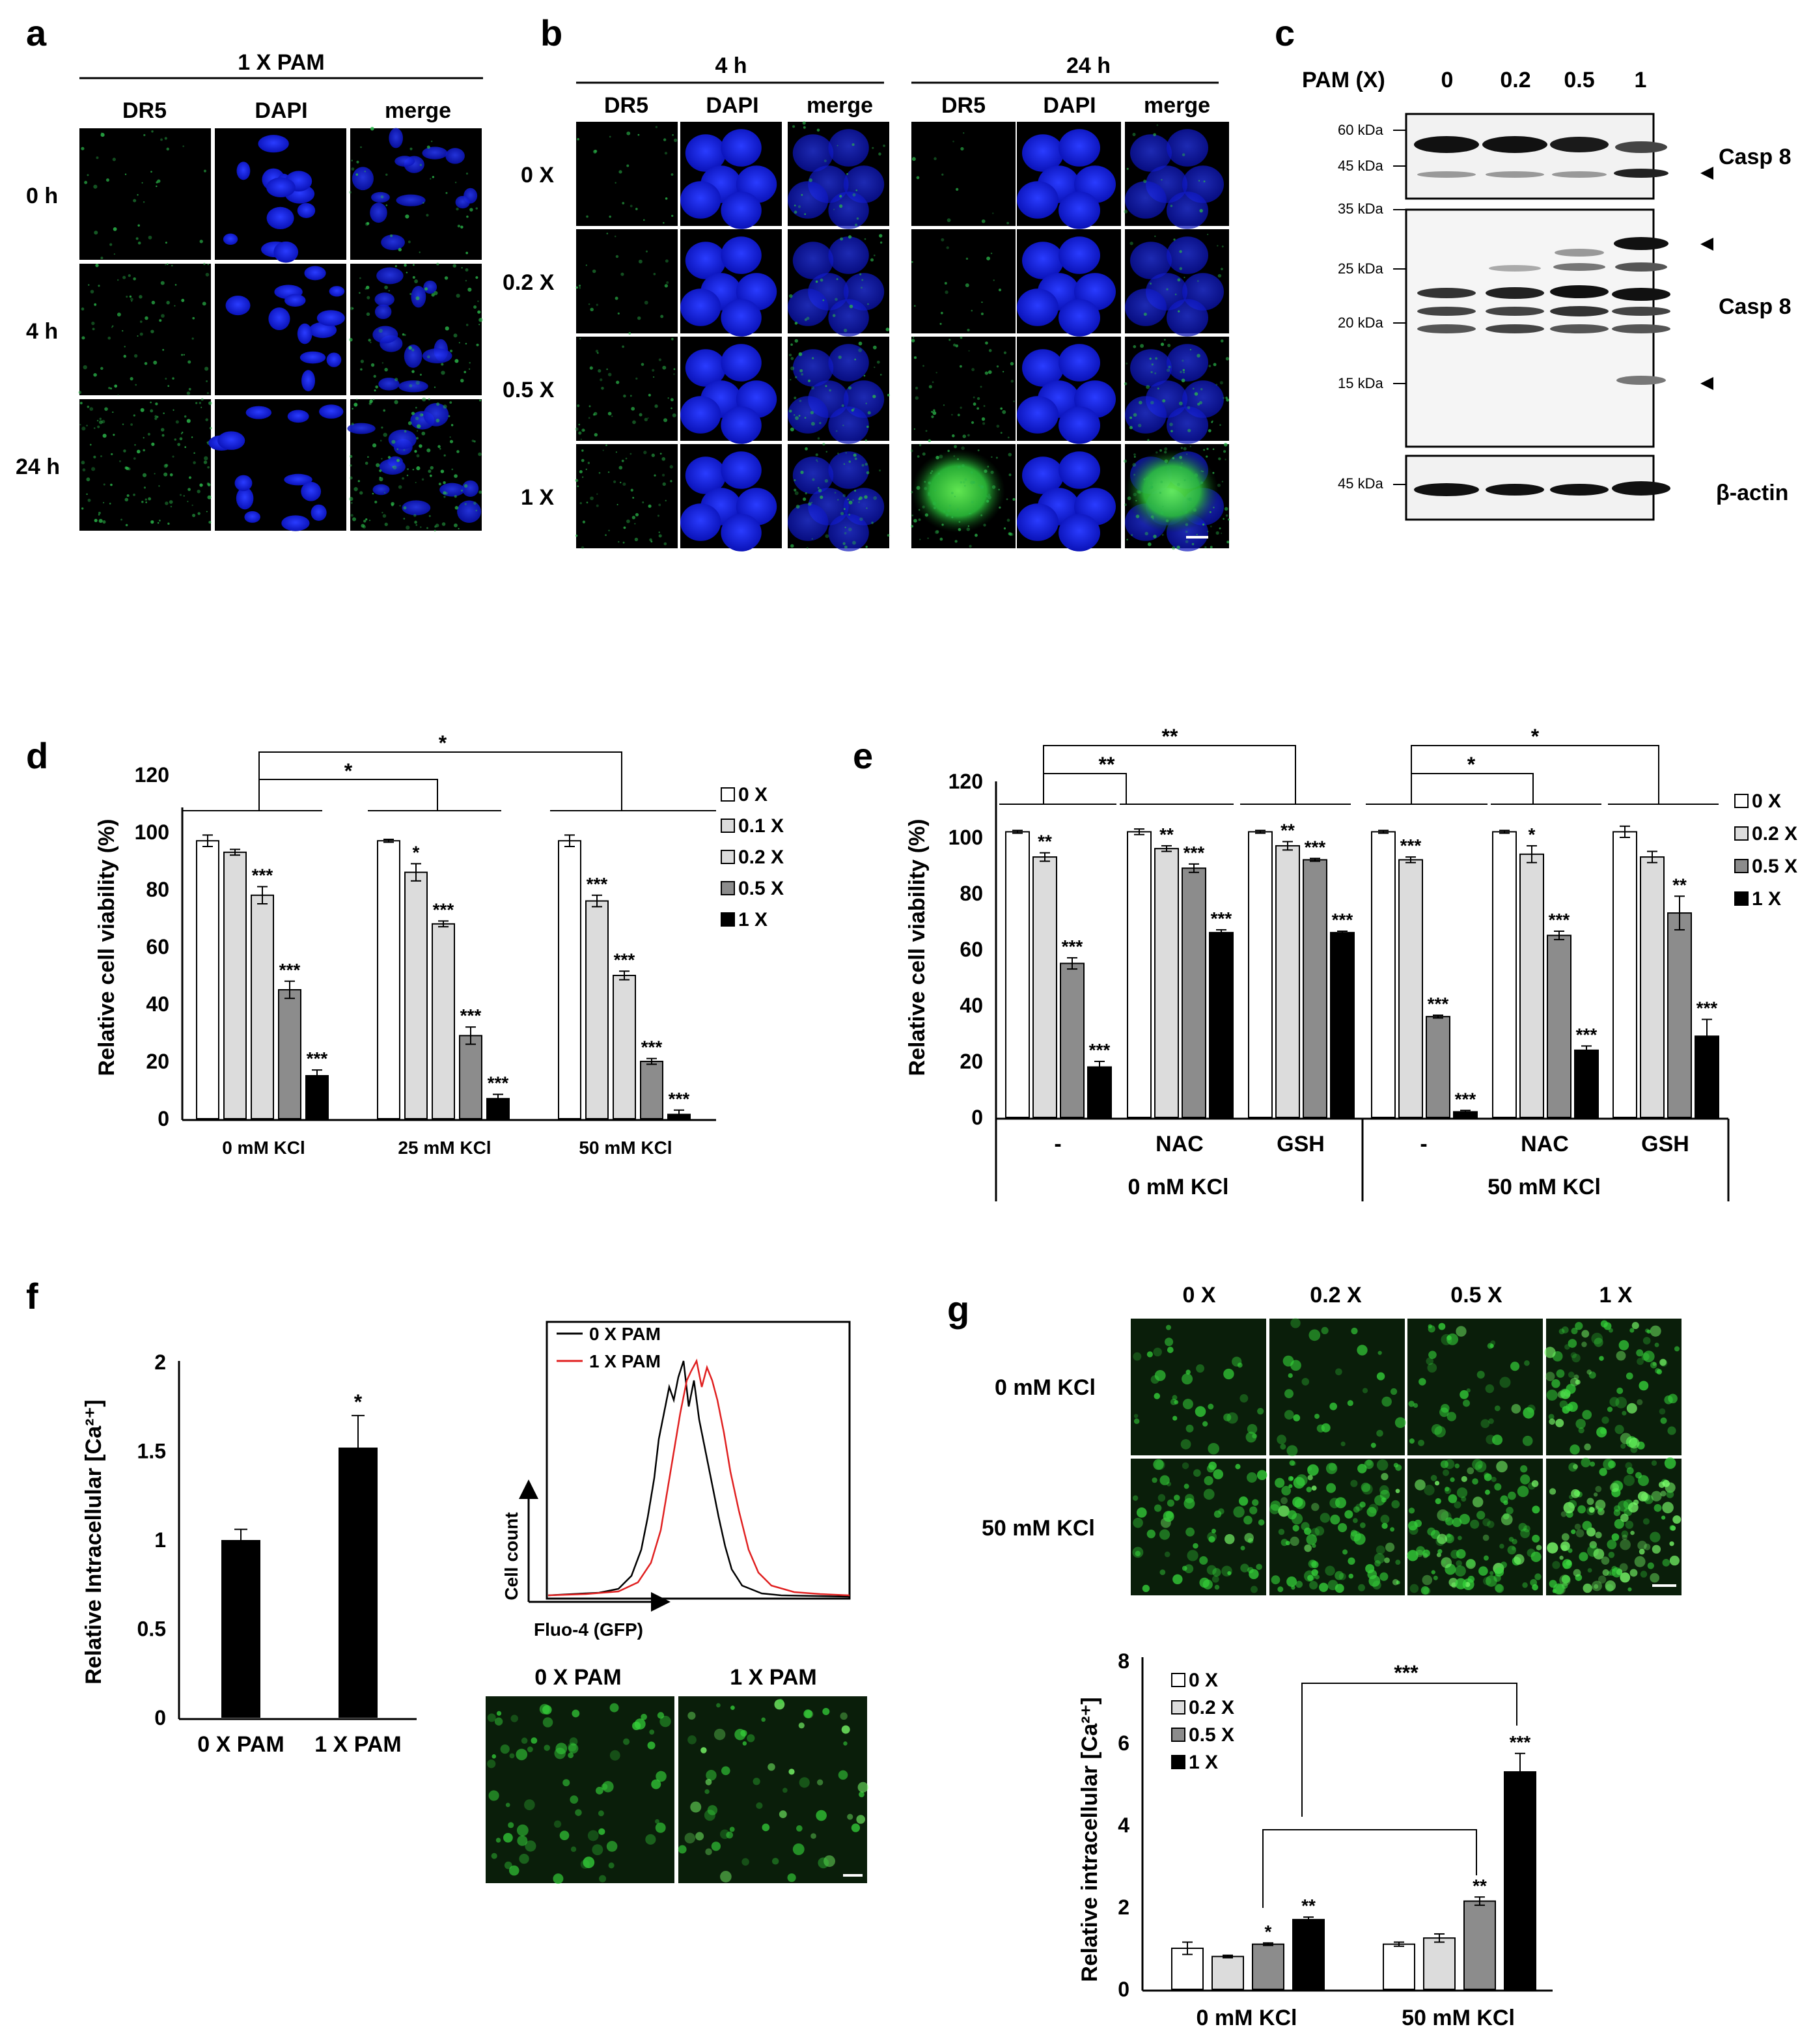  I want to click on histogram-xlabel: Fluo-4 (GFP), so click(588, 1630).